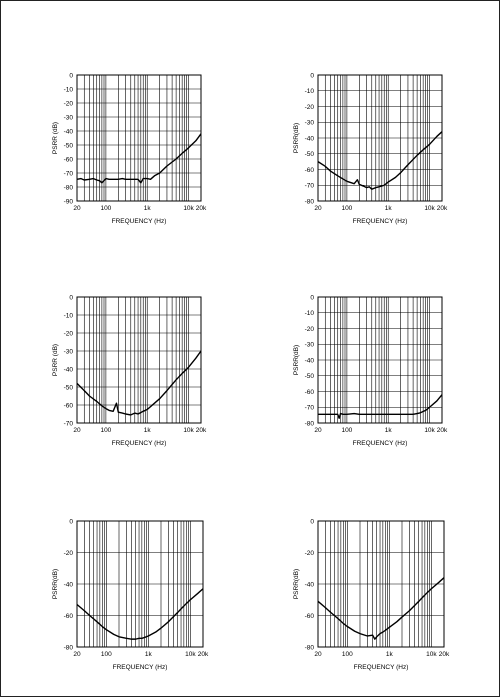  I want to click on y-tick-label: -90, so click(69, 201).